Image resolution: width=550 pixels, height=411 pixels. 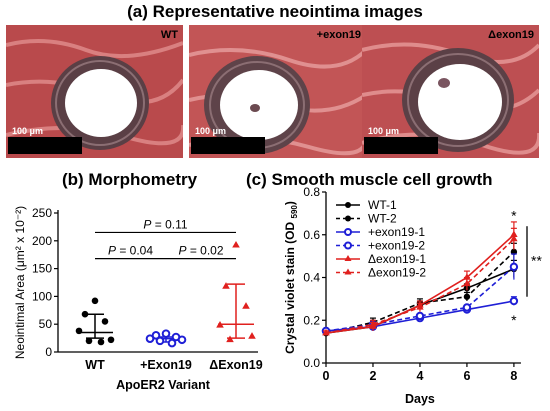 I want to click on micrograph-label: WT, so click(x=169, y=35).